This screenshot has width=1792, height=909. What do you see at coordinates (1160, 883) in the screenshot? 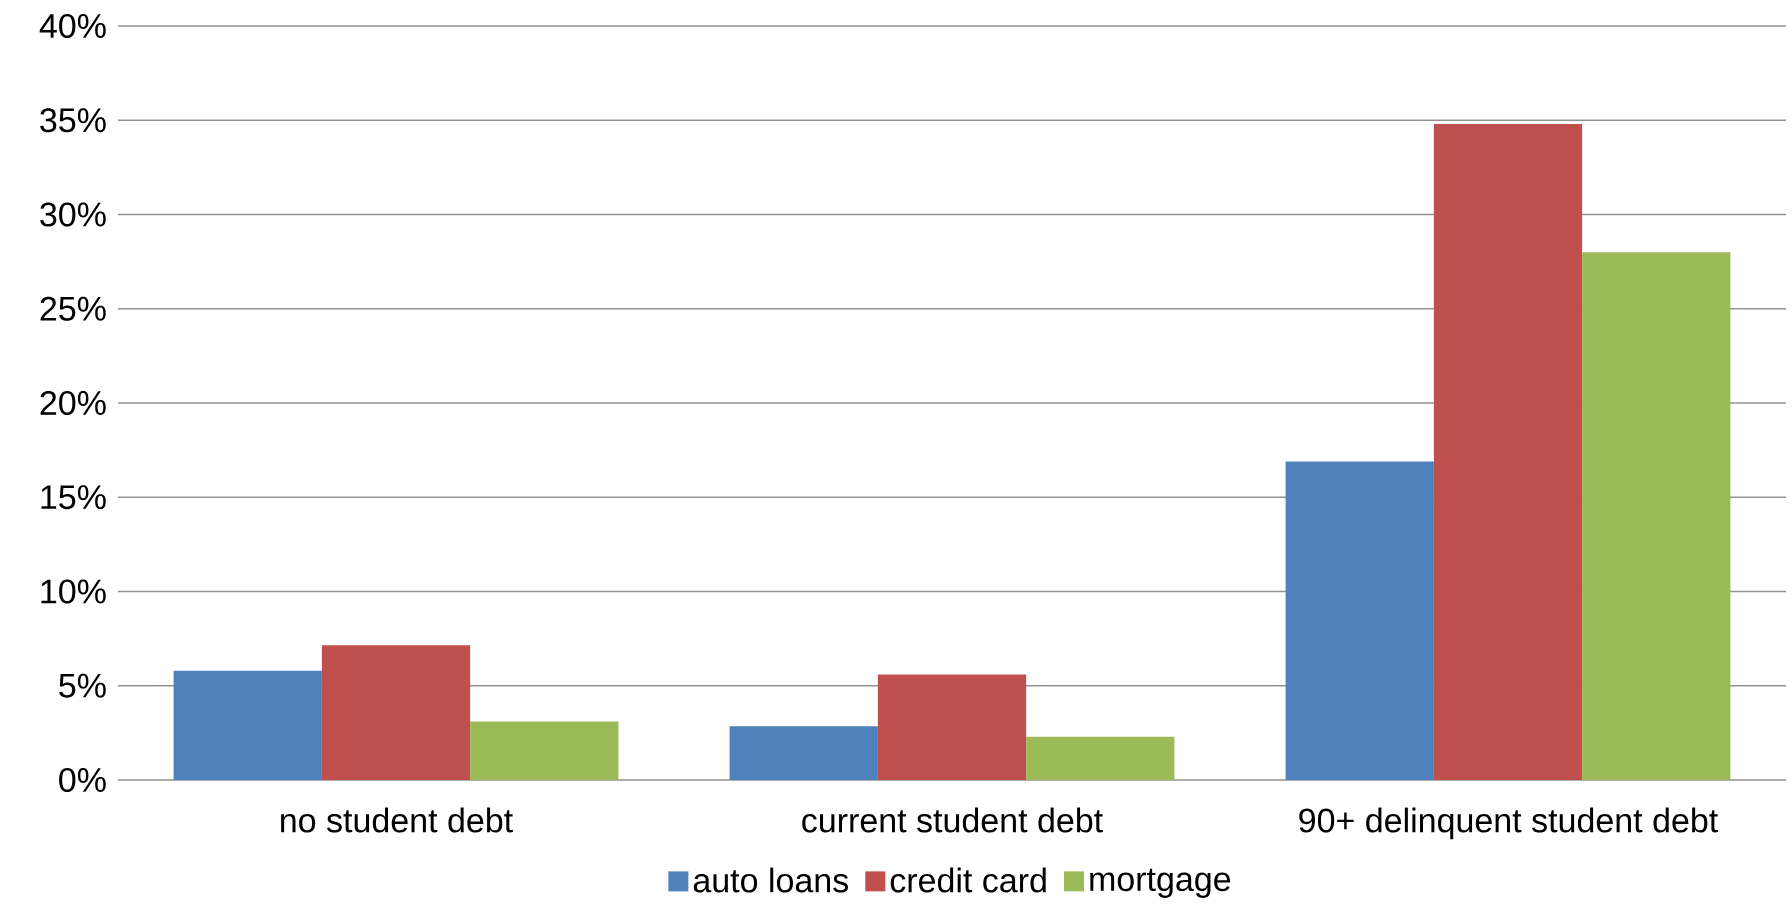
I see `legend-label: mortgage` at bounding box center [1160, 883].